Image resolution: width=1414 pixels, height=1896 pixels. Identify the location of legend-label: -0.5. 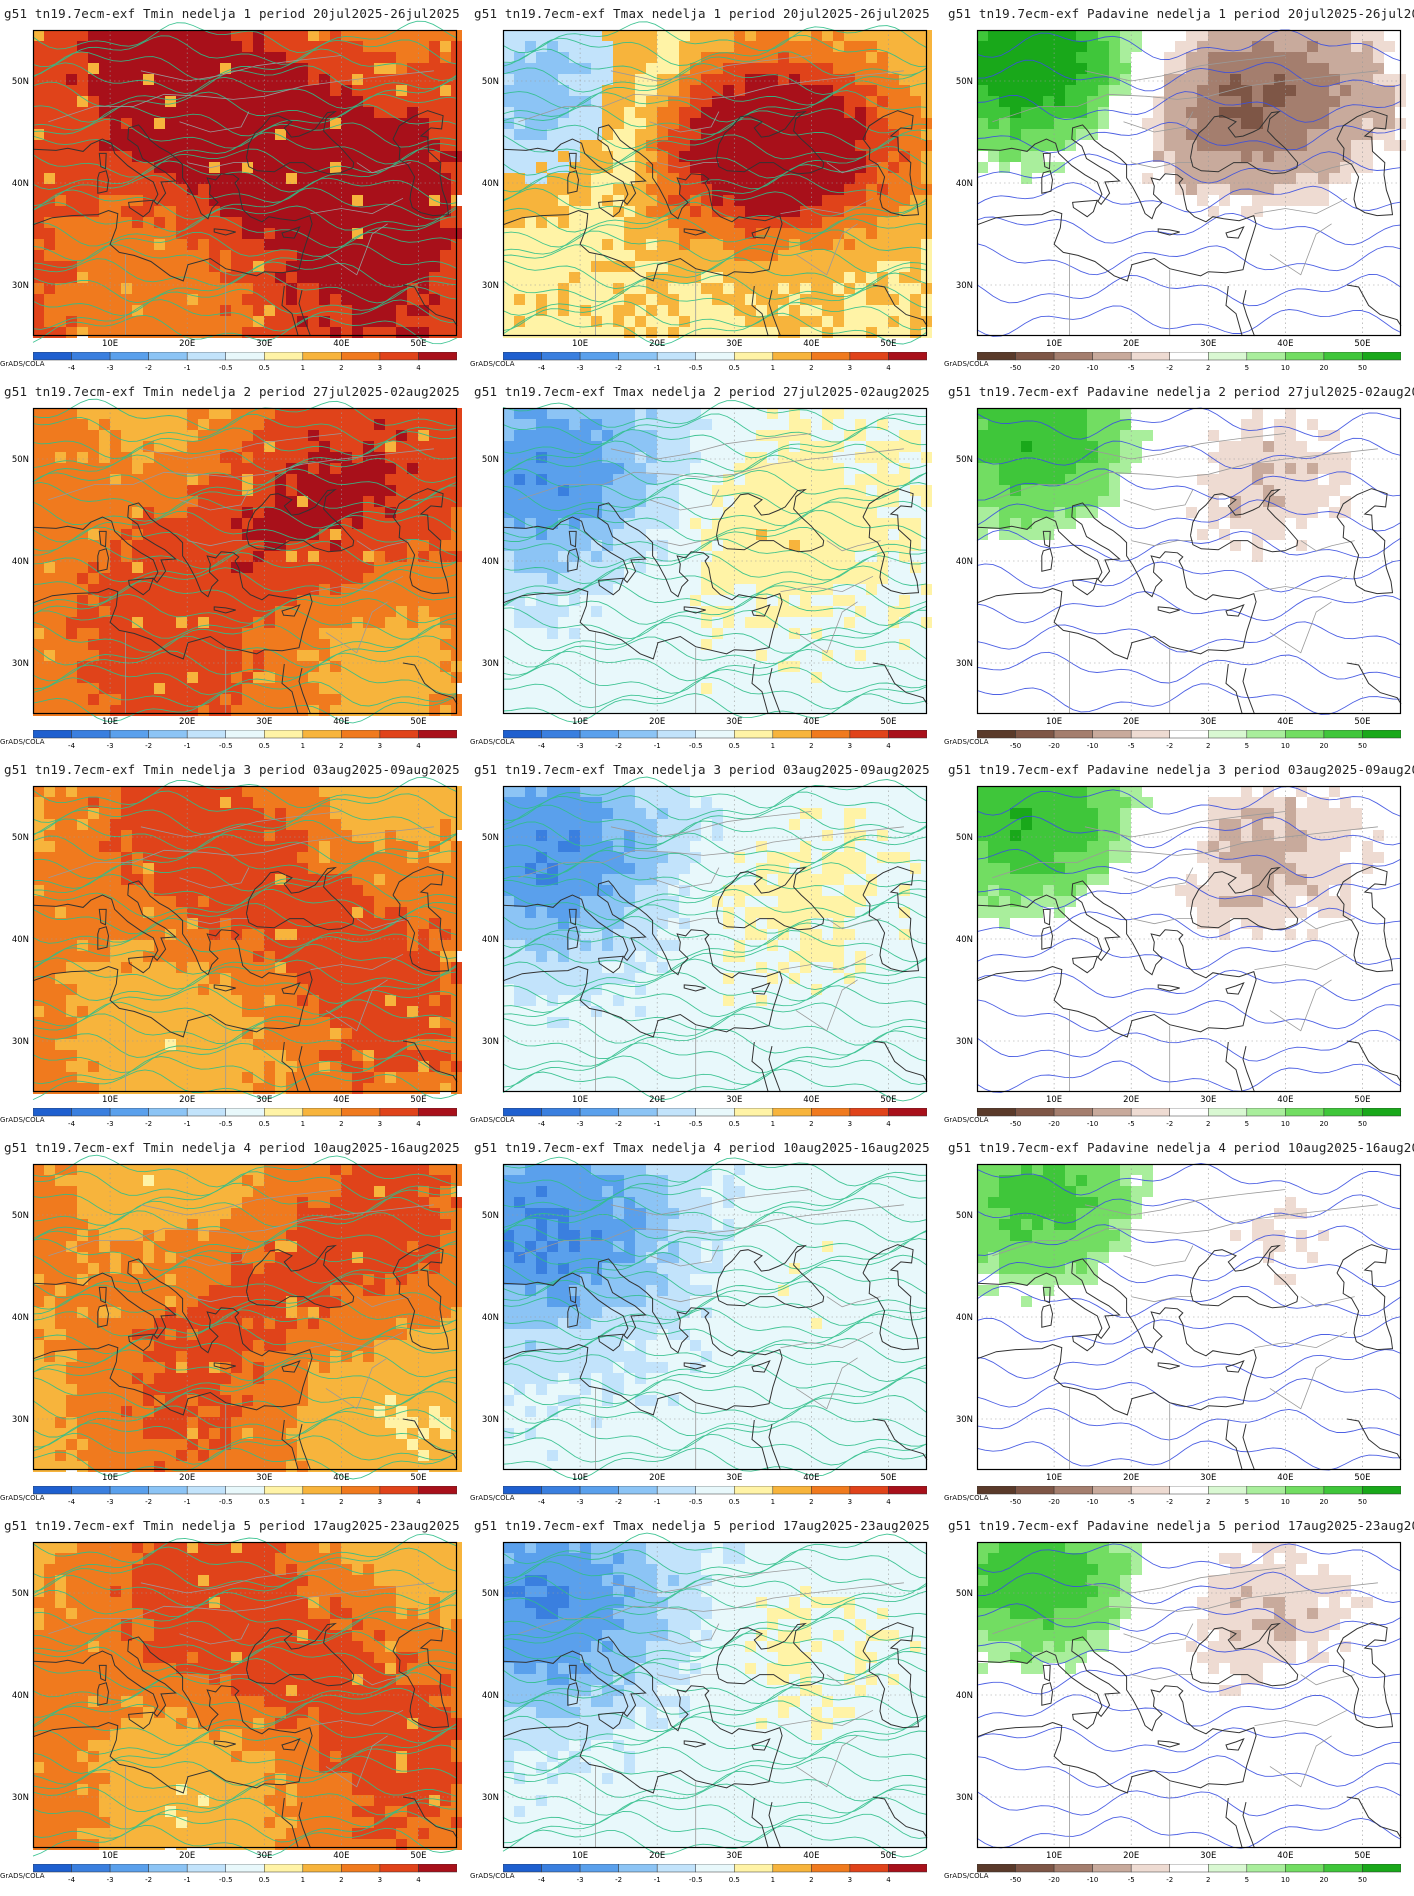
(696, 1502).